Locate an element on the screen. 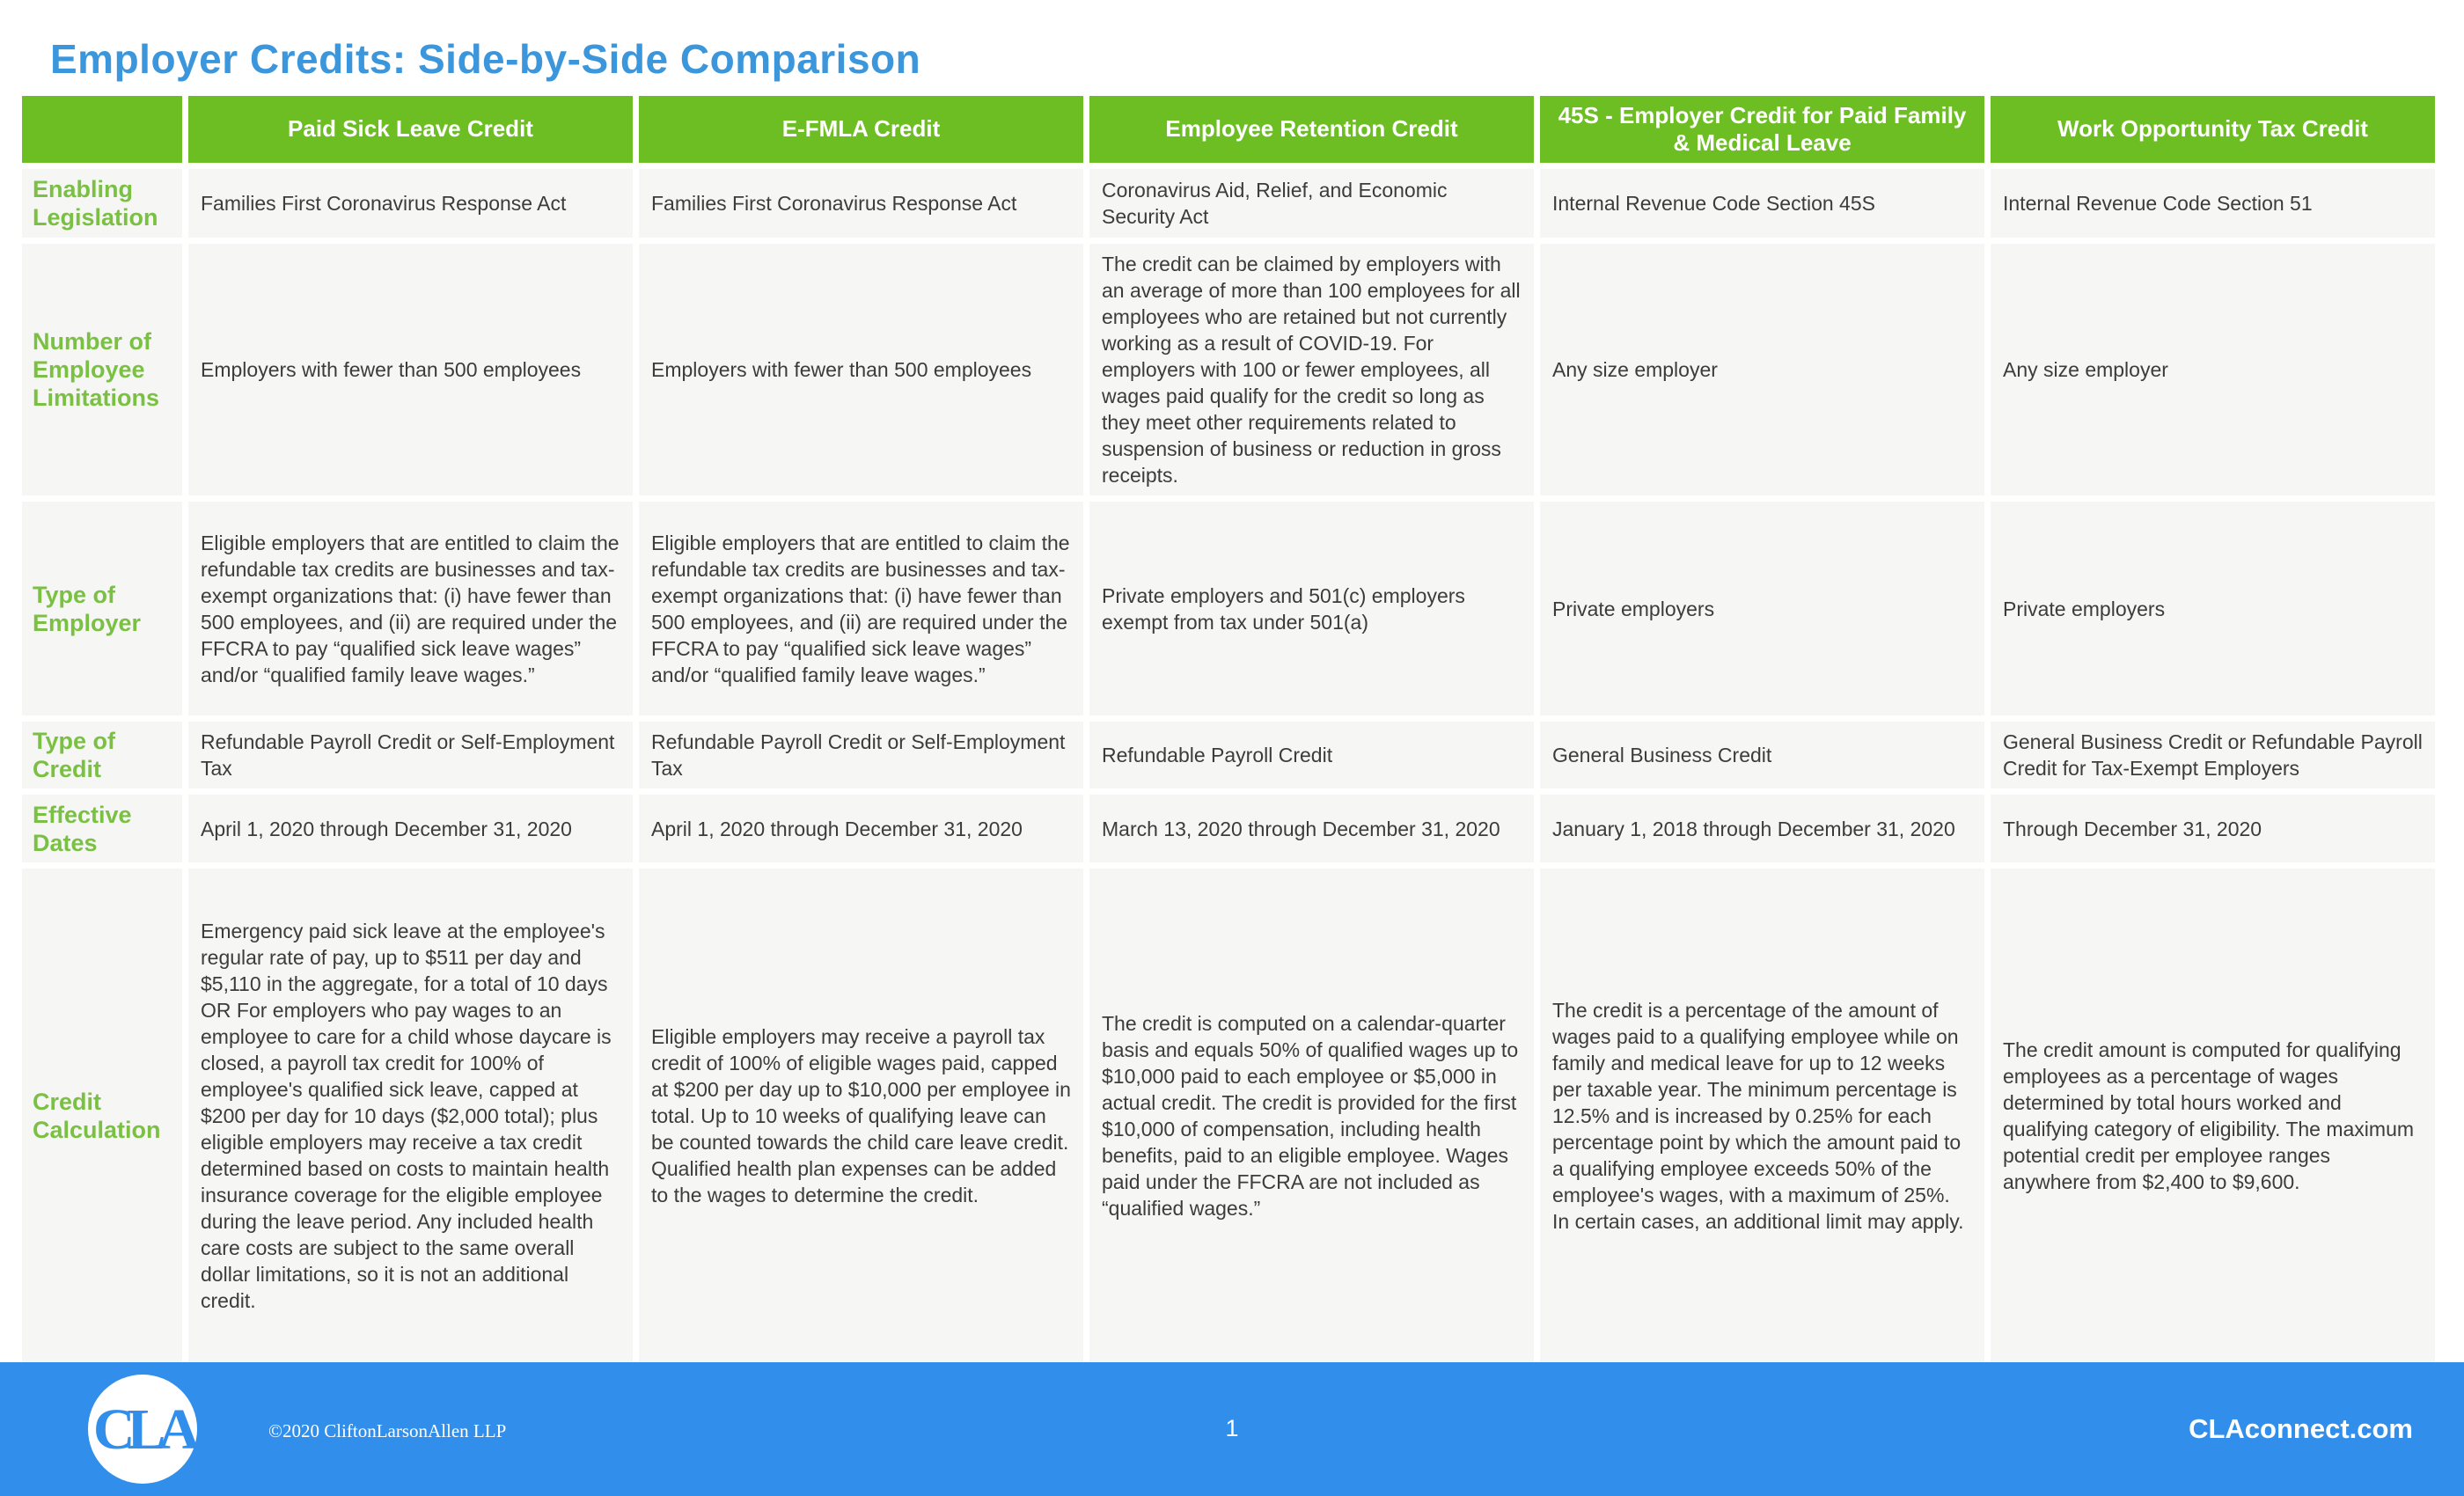  row-label: Number of Employee Limitations is located at coordinates (102, 370).